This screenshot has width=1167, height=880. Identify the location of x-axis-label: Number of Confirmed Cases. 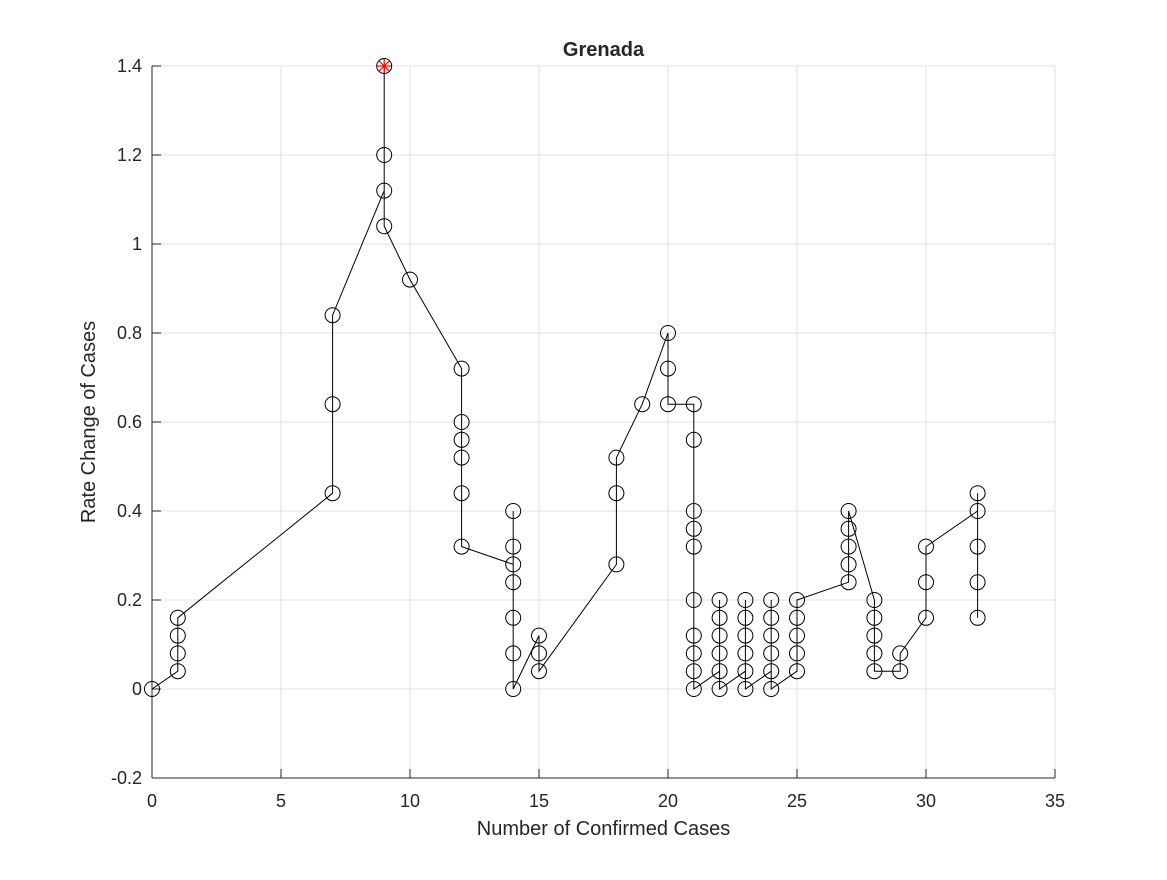
(603, 829).